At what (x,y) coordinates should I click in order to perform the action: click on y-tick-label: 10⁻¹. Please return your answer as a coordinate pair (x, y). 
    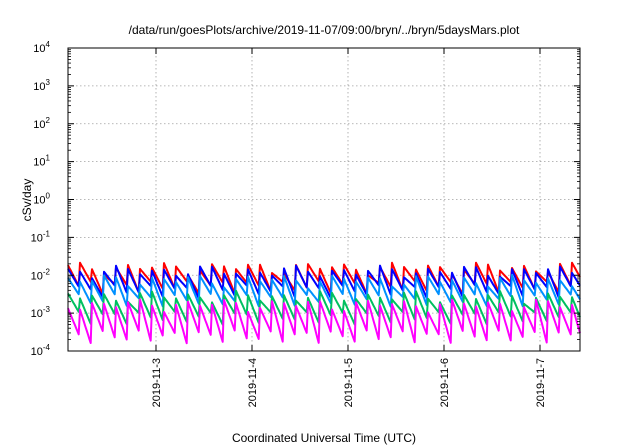
    Looking at the image, I should click on (41, 236).